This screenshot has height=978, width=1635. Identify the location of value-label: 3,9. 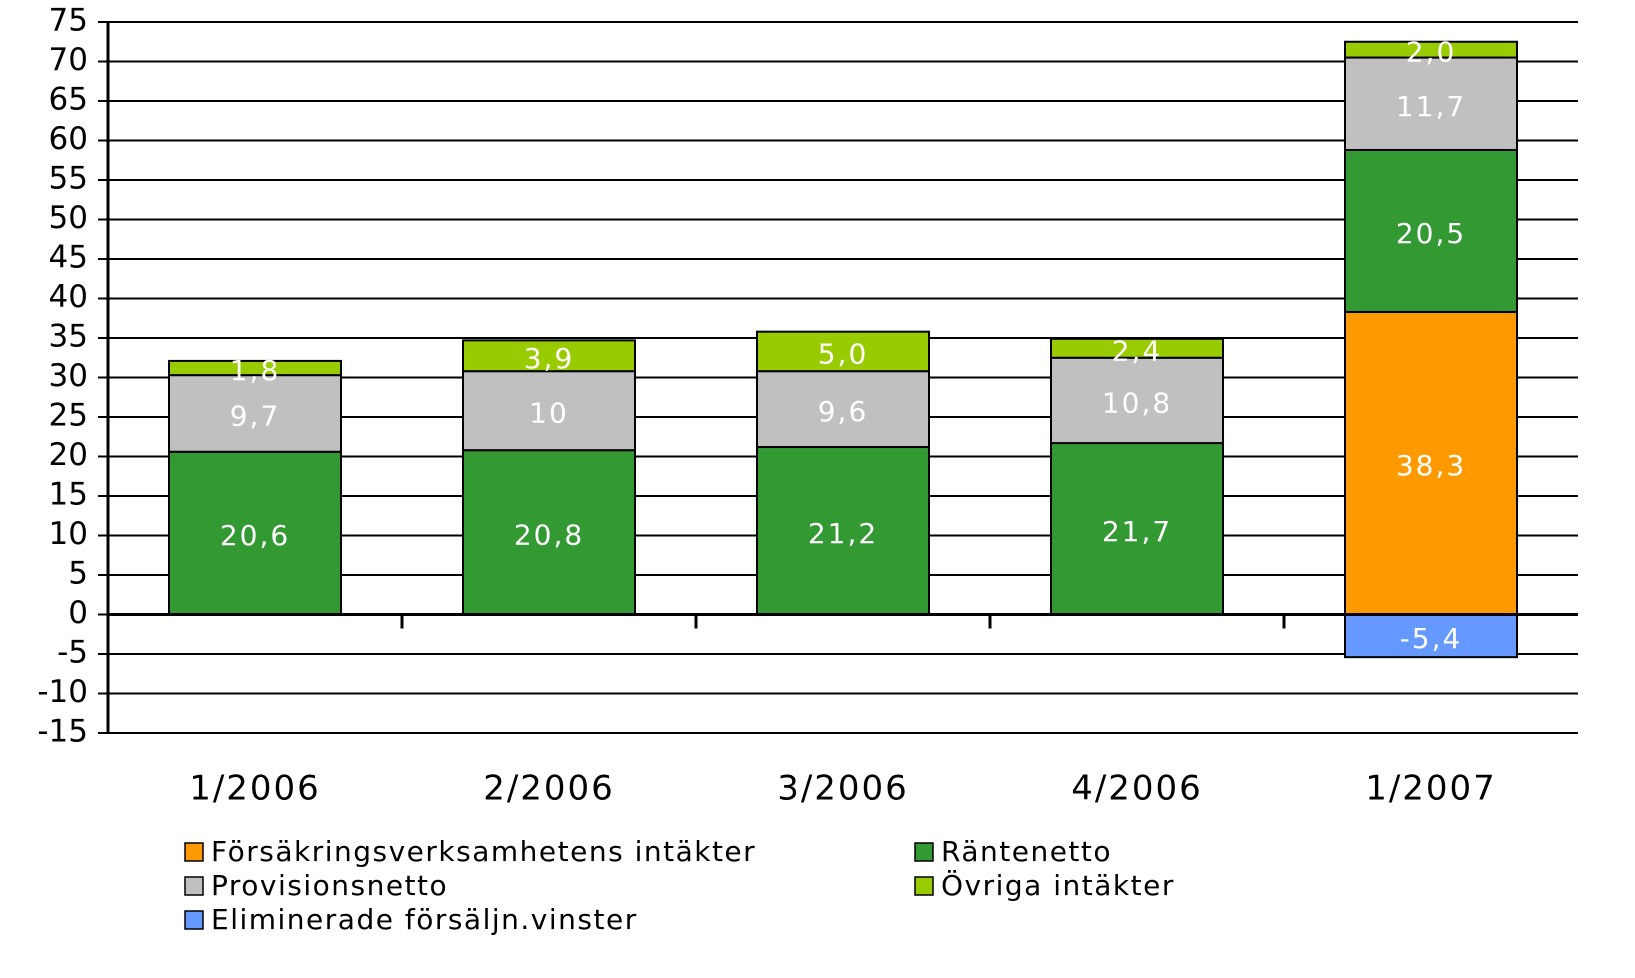
(549, 358).